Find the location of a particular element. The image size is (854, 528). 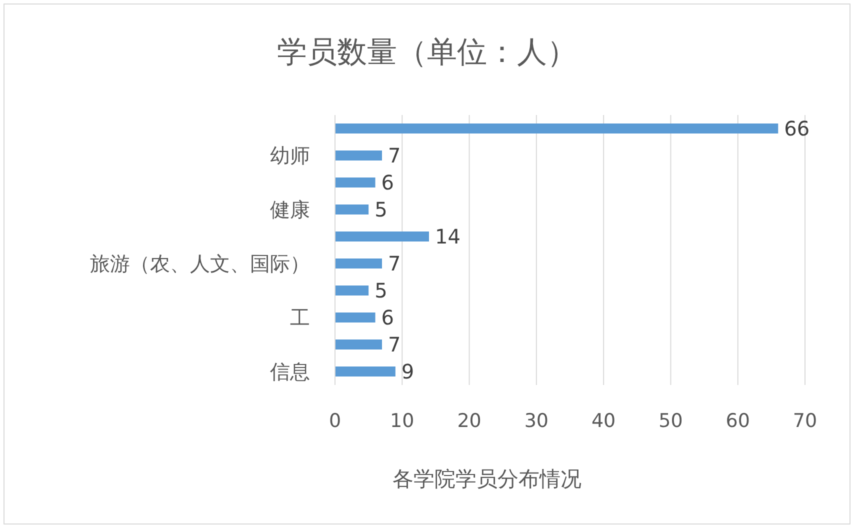

x-tick-label: 0 is located at coordinates (335, 421).